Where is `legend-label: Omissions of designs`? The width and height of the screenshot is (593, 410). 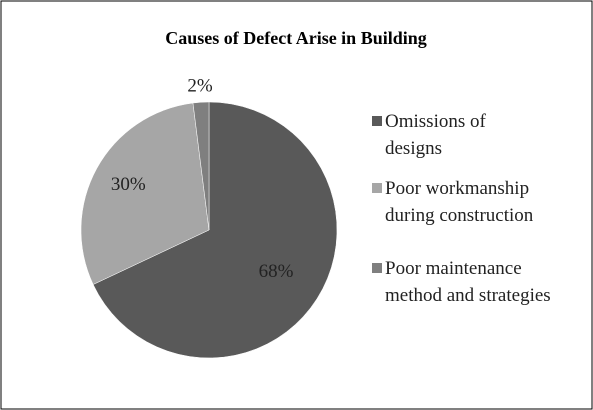 legend-label: Omissions of designs is located at coordinates (435, 135).